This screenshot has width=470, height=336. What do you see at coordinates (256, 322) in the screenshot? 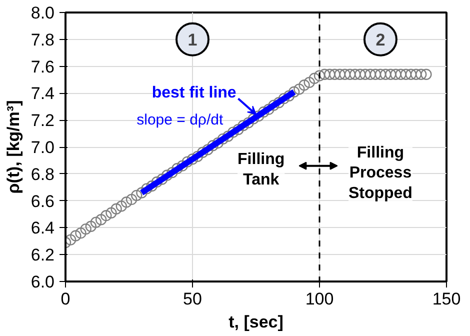
I see `x-axis-title: t, [sec]` at bounding box center [256, 322].